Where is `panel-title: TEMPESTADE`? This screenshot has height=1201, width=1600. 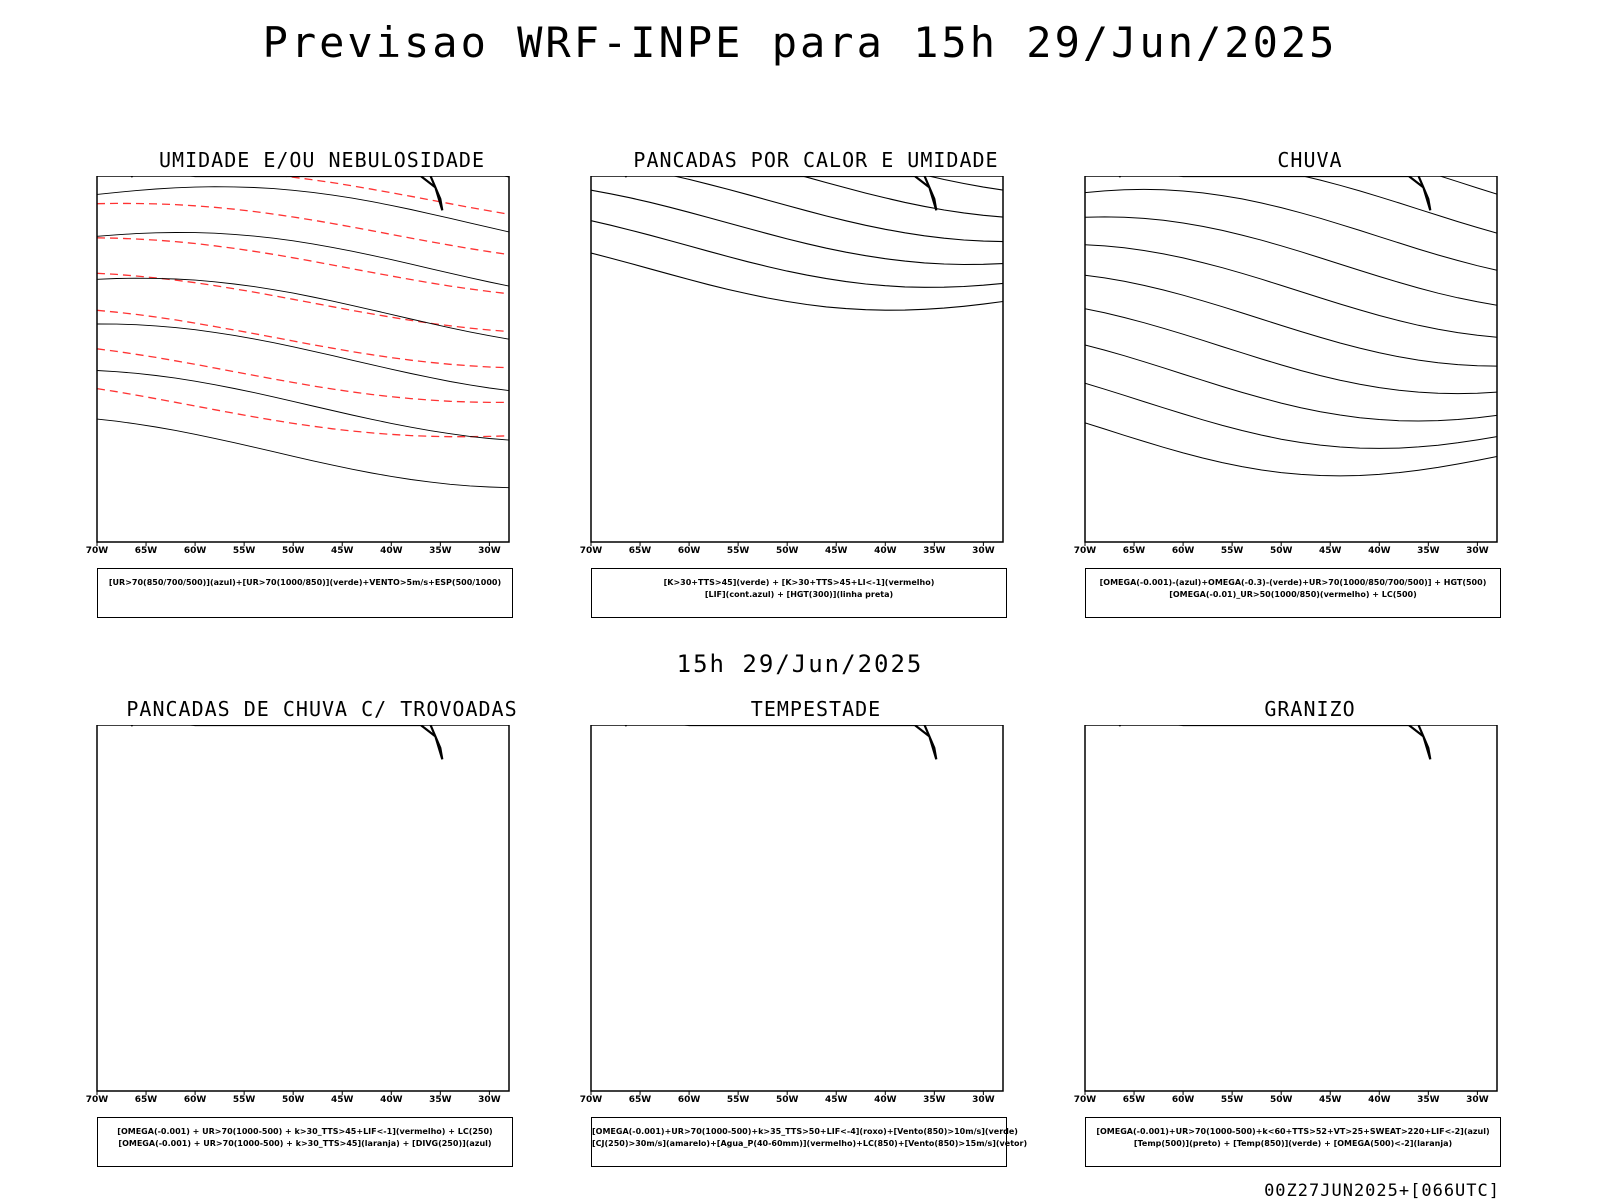
panel-title: TEMPESTADE is located at coordinates (816, 709).